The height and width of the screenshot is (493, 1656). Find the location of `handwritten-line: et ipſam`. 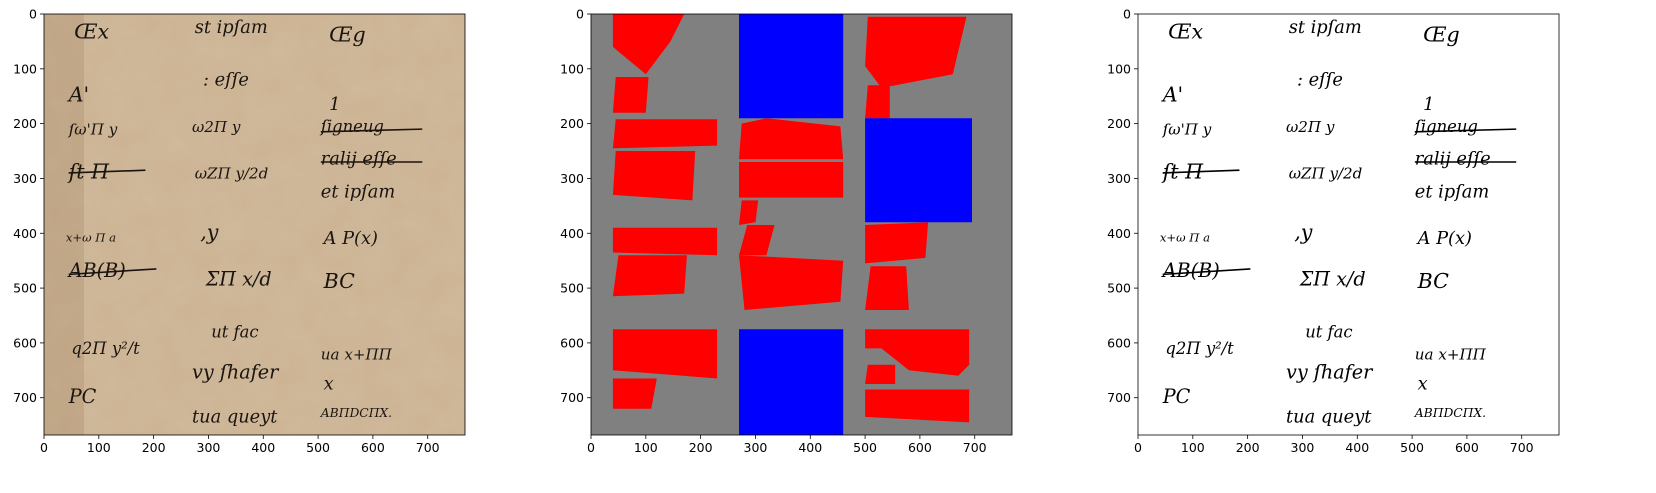

handwritten-line: et ipſam is located at coordinates (1452, 192).